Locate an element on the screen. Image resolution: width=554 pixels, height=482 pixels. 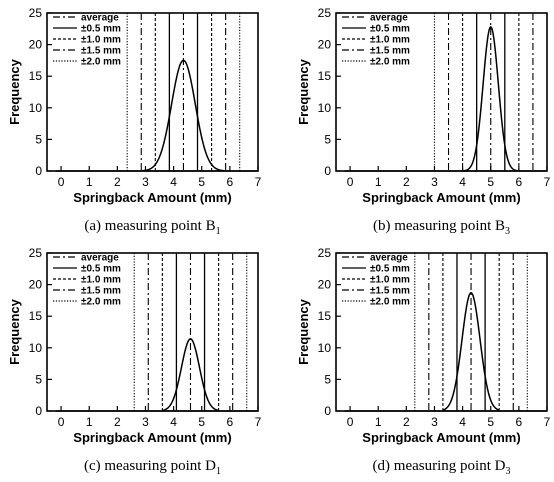
caption-text: (a) measuring point B is located at coordinates (149, 226).